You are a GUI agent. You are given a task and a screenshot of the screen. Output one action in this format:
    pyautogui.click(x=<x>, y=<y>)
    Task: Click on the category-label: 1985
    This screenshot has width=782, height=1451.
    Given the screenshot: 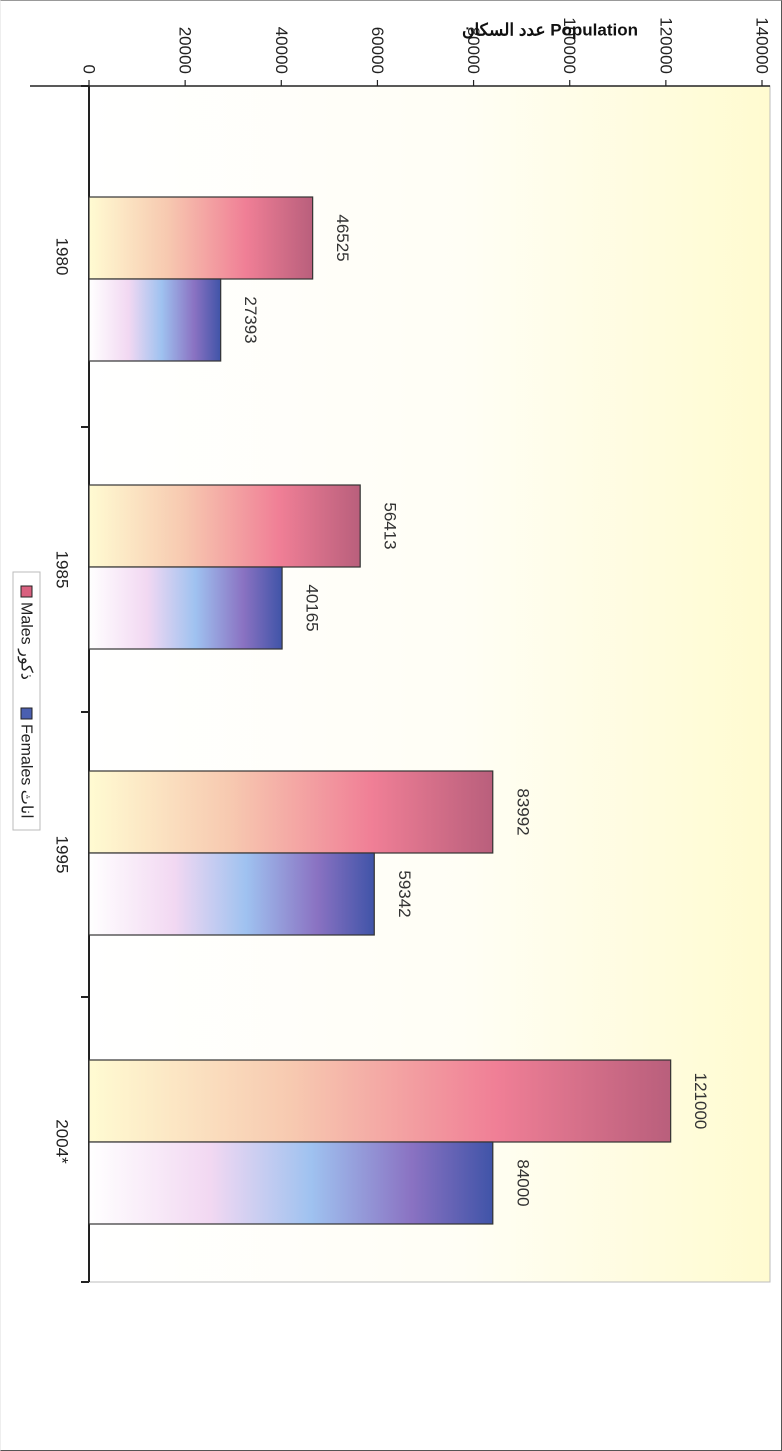 What is the action you would take?
    pyautogui.click(x=62, y=570)
    